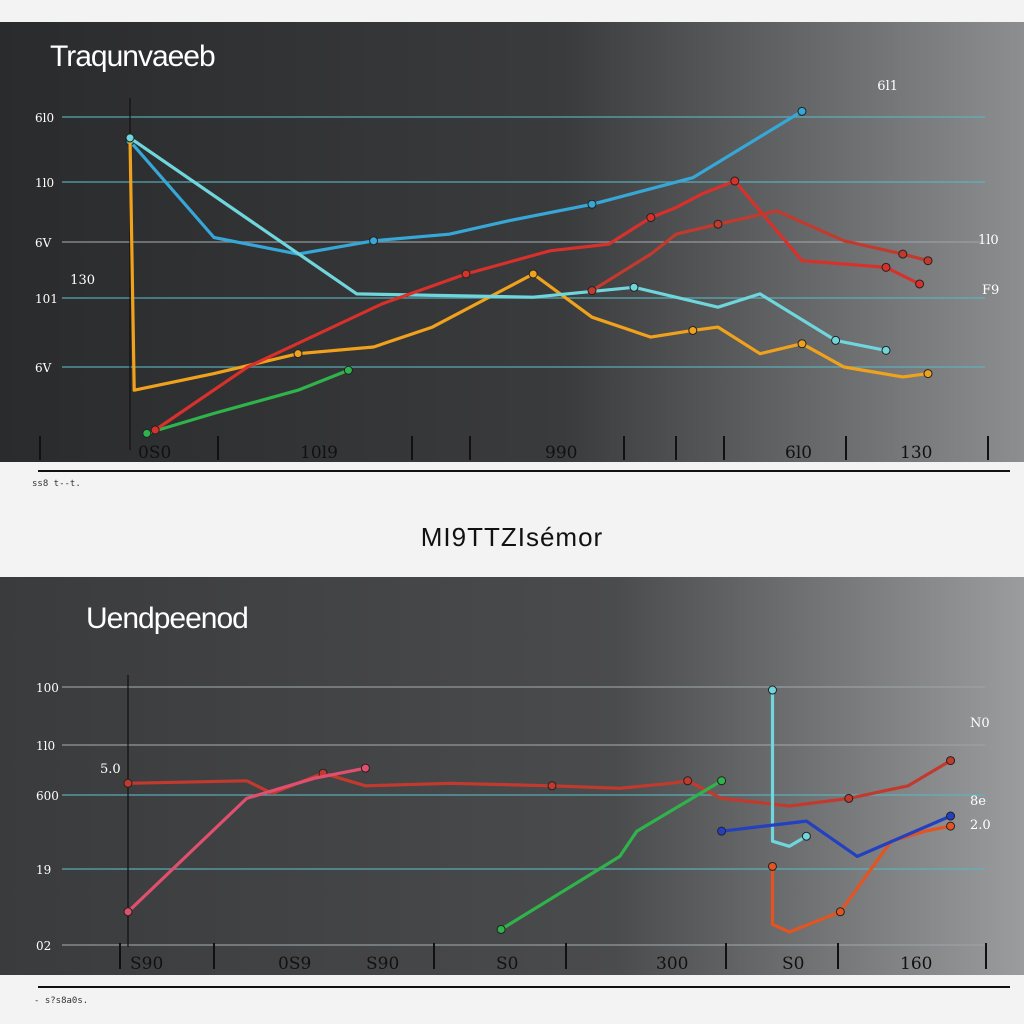 The image size is (1024, 1024). What do you see at coordinates (319, 452) in the screenshot?
I see `x-tick-label: 10l9` at bounding box center [319, 452].